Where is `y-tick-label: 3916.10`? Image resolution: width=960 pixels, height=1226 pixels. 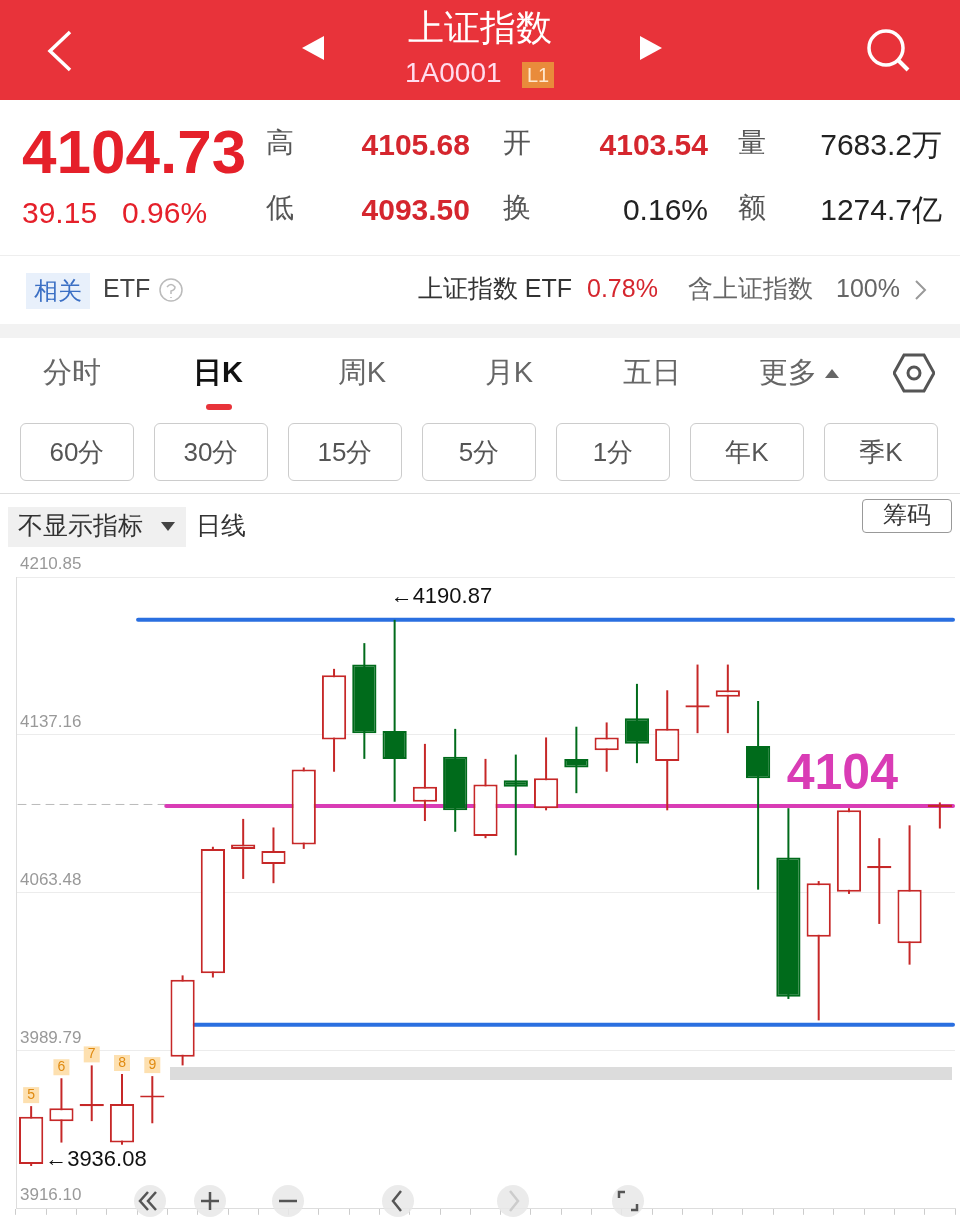 y-tick-label: 3916.10 is located at coordinates (51, 1195).